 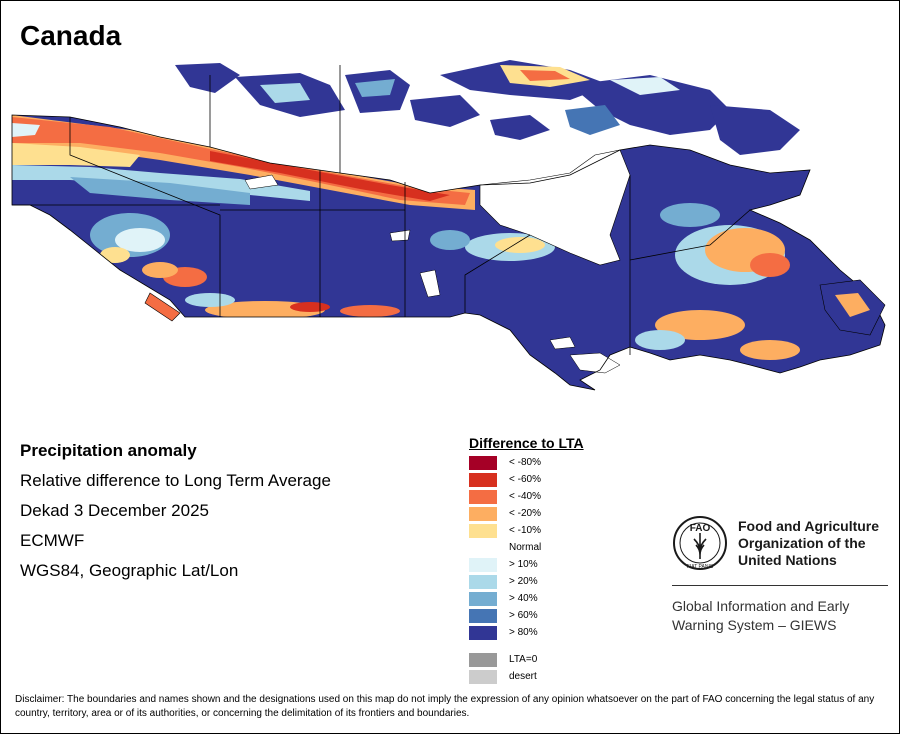 What do you see at coordinates (430, 283) in the screenshot?
I see `lake-winnipeg` at bounding box center [430, 283].